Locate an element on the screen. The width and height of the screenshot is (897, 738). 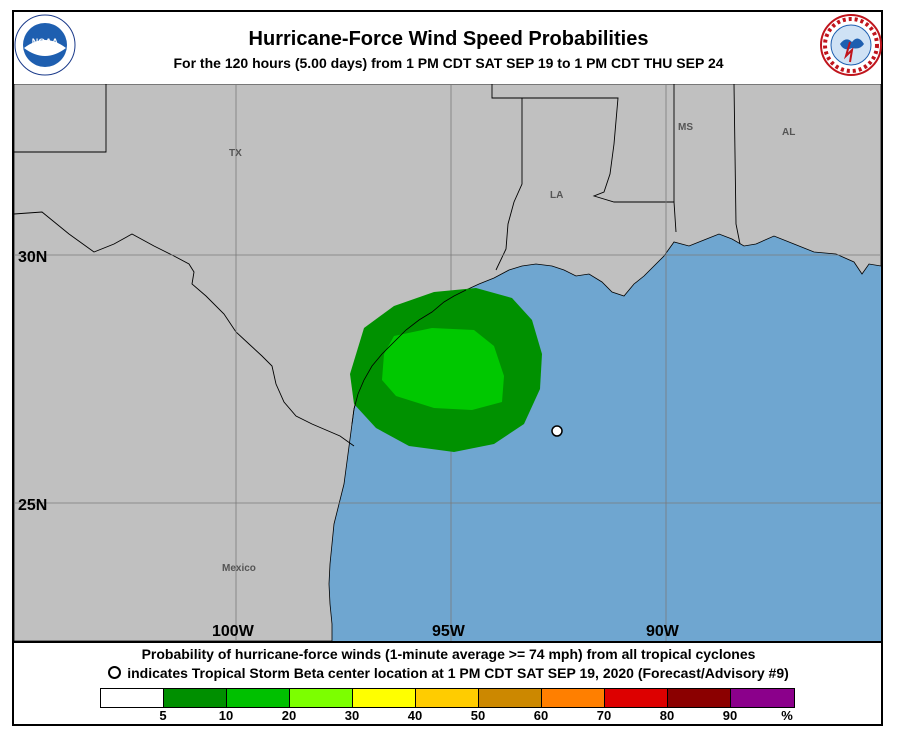
legend-tick-label: 80 is located at coordinates (667, 715).